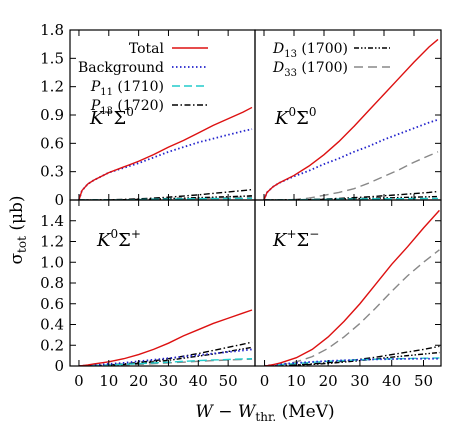 The height and width of the screenshot is (430, 463). Describe the element at coordinates (295, 117) in the screenshot. I see `panel-label: K0Σ0` at that location.